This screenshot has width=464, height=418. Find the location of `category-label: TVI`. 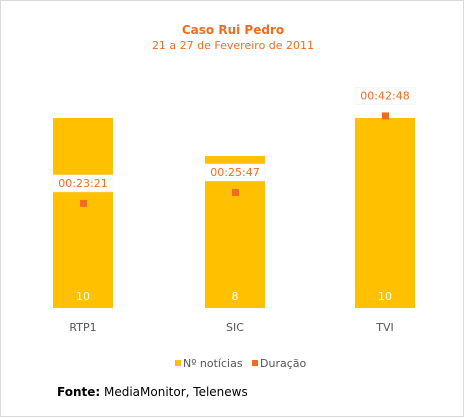

category-label: TVI is located at coordinates (384, 327).